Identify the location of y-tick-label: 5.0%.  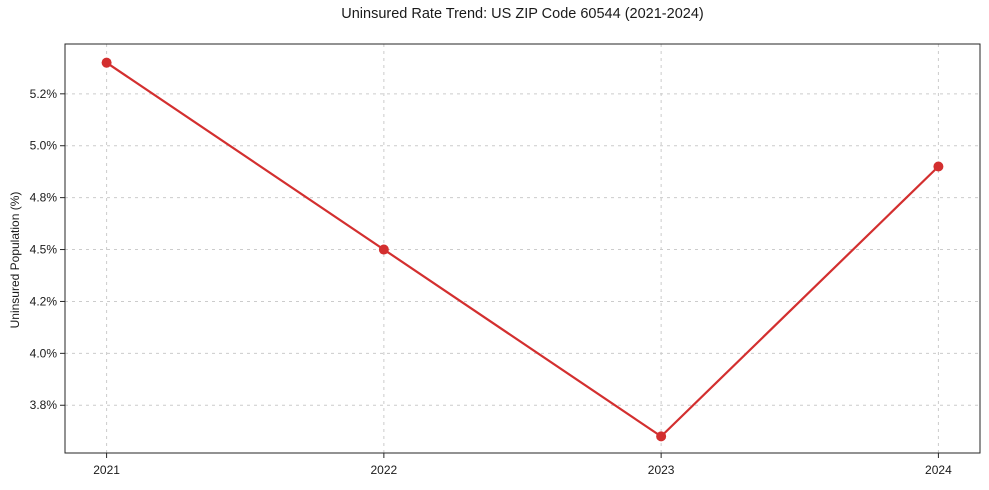
(44, 146).